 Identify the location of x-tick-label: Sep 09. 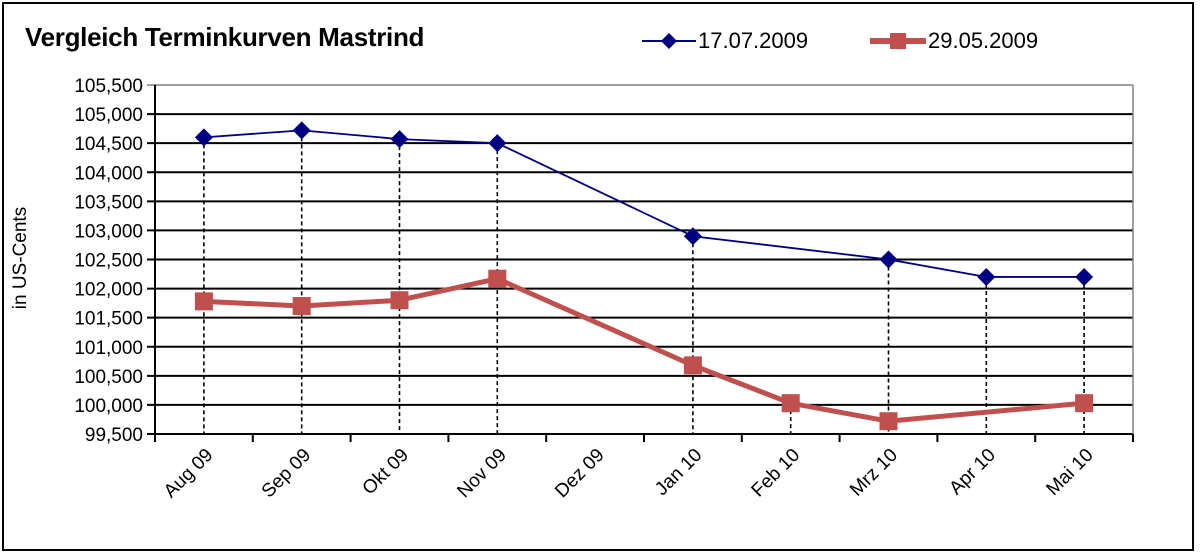
(286, 473).